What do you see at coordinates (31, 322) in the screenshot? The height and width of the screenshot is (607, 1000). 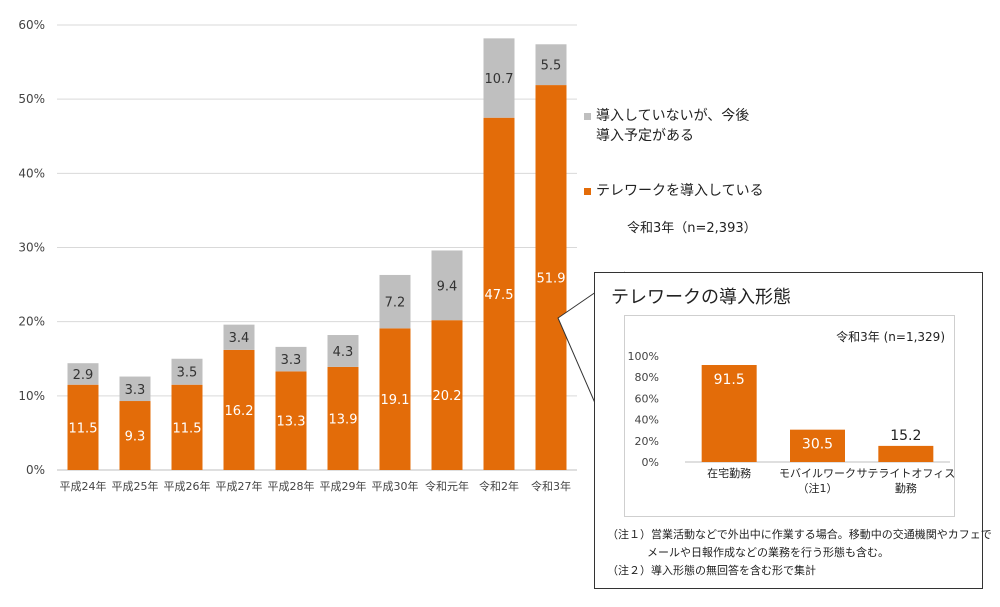 I see `main-y-tick-label: 20%` at bounding box center [31, 322].